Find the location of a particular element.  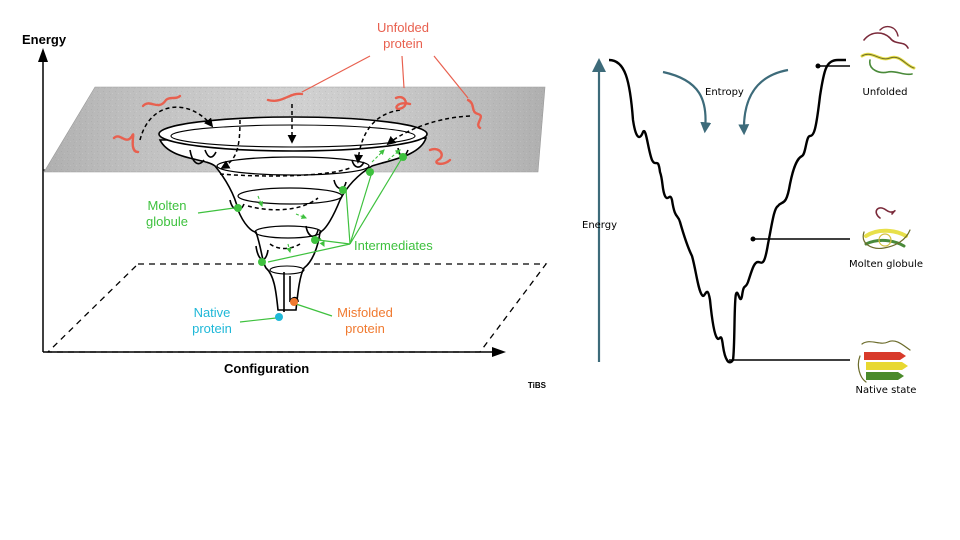

molten-globule-label-line1: Molten is located at coordinates (166, 205).